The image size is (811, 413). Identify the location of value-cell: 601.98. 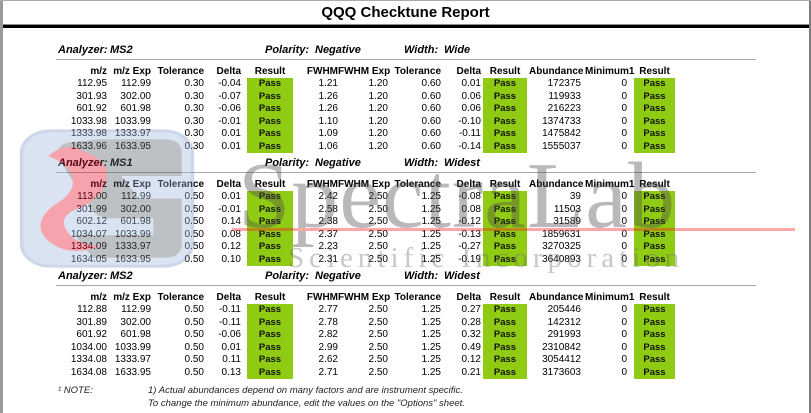
(135, 334).